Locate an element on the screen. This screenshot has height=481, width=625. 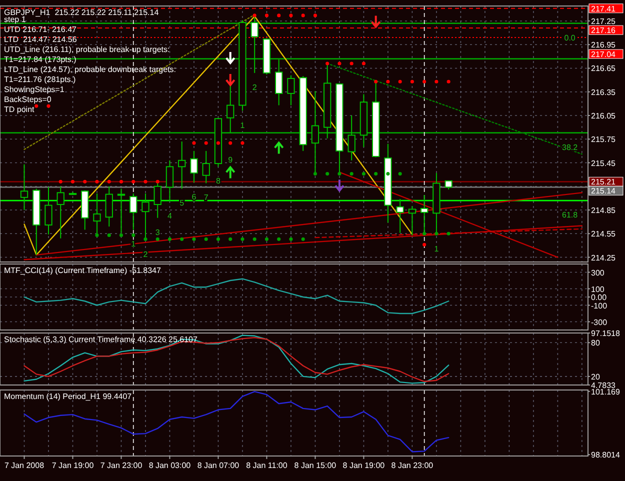
y-tick-label: 217.25 is located at coordinates (603, 21).